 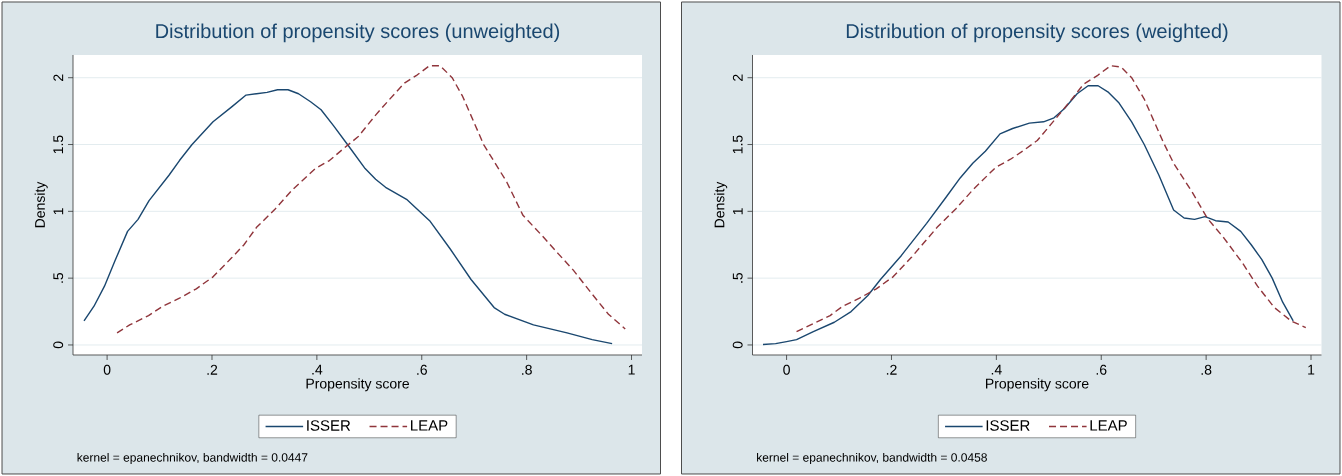 What do you see at coordinates (872, 458) in the screenshot?
I see `text: kernel = epanechnikov, bandwidth = 0.0458` at bounding box center [872, 458].